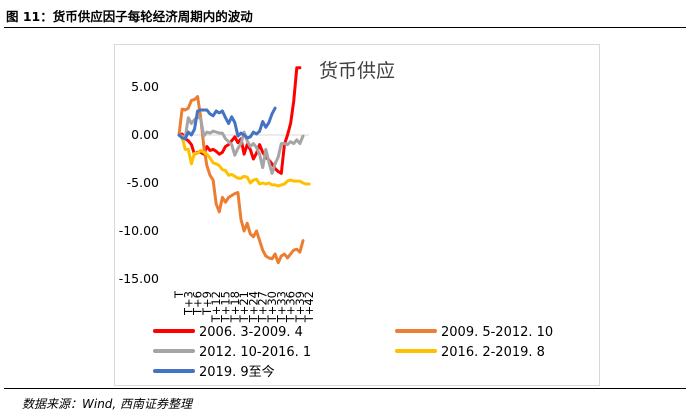 The image size is (690, 412). I want to click on x-tick-label: T+12, so click(216, 307).